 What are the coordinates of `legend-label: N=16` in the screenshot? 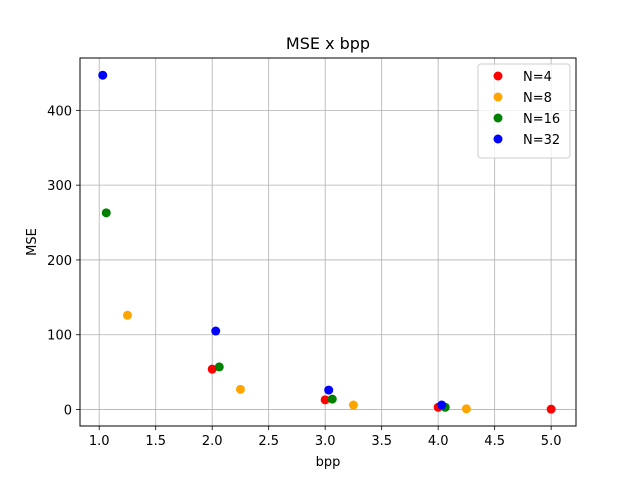 It's located at (541, 119).